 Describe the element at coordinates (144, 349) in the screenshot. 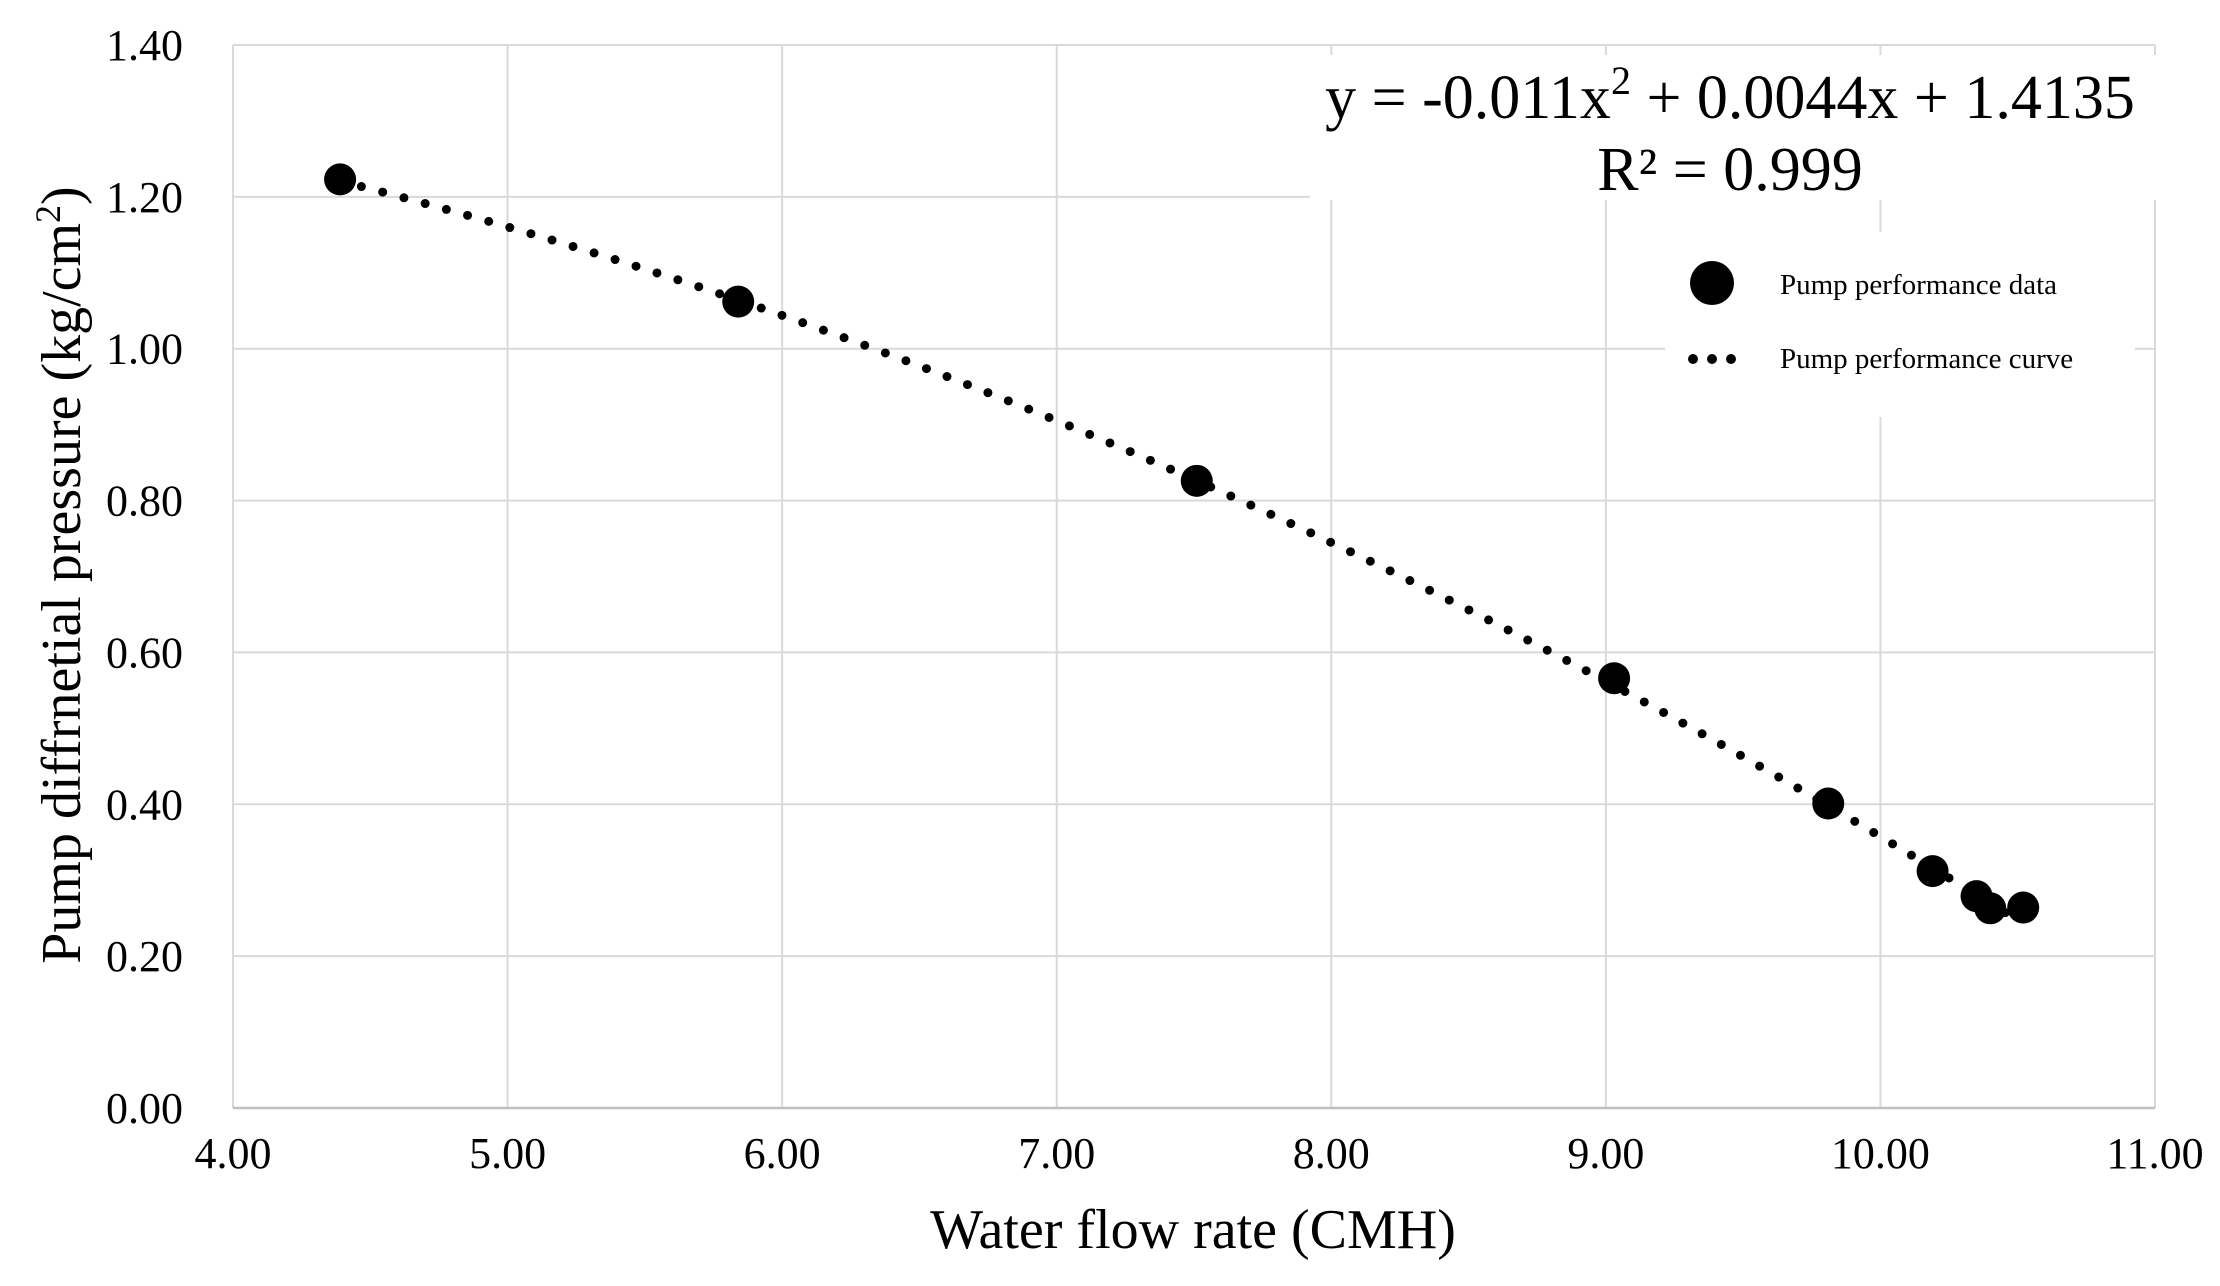

I see `y-tick-label: 1.00` at that location.